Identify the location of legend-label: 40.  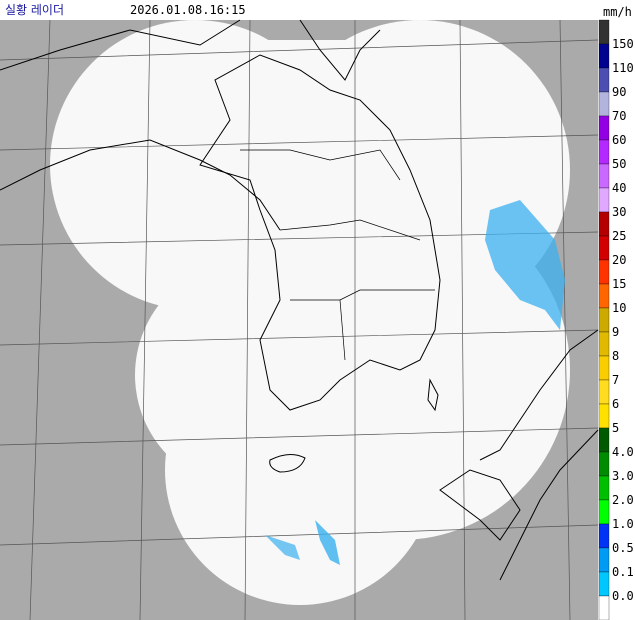
(619, 188).